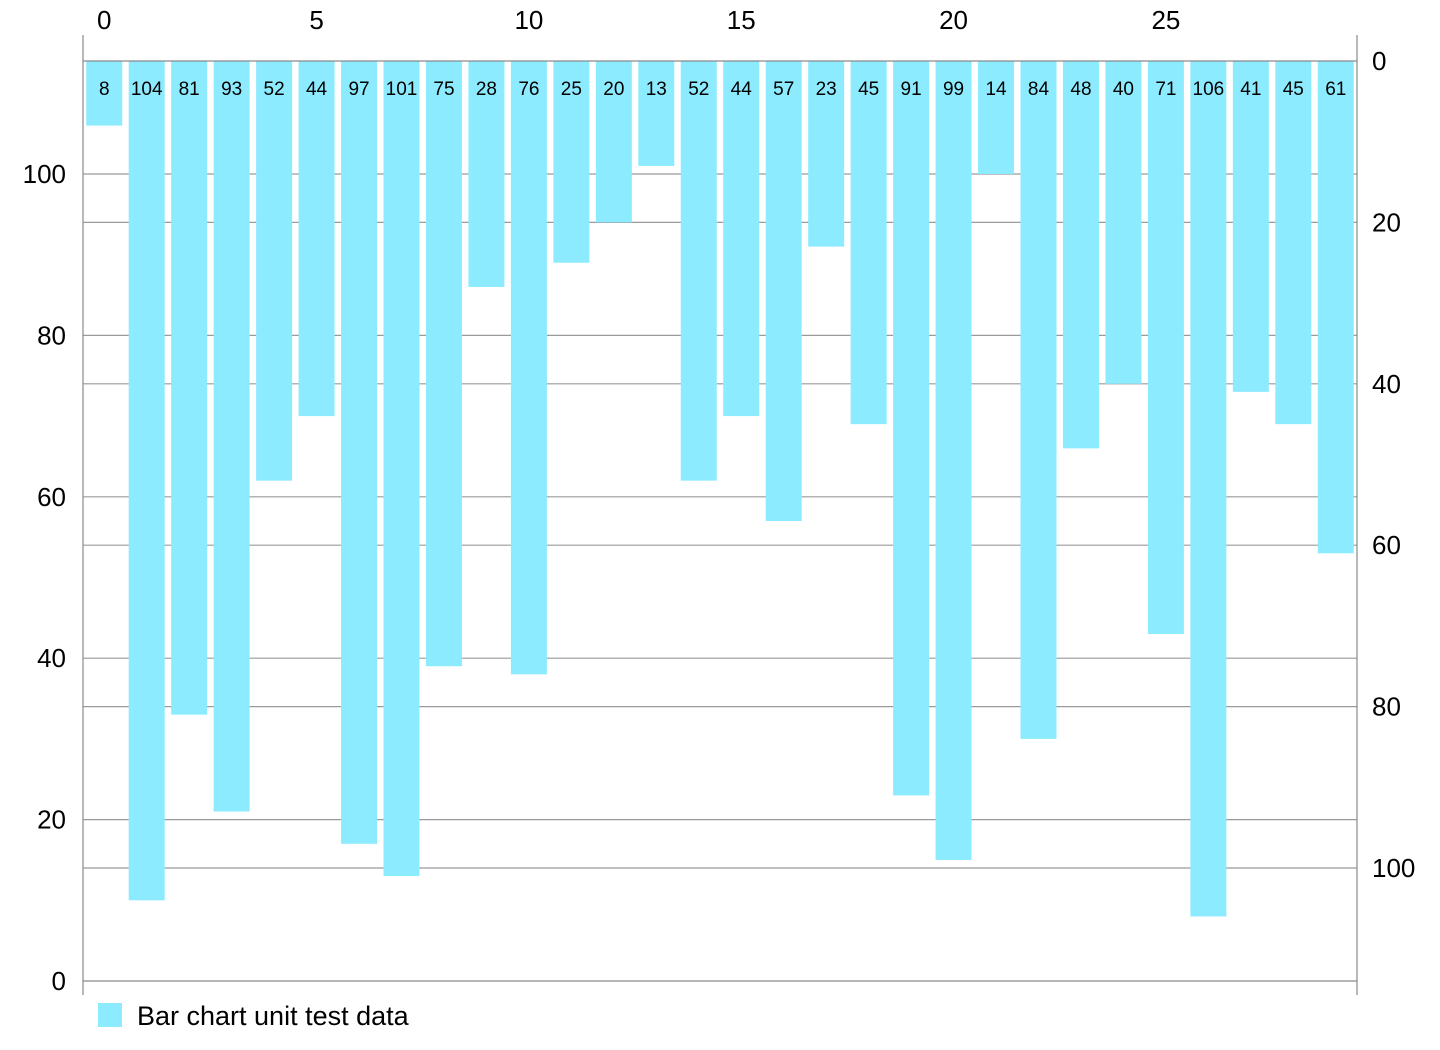 The height and width of the screenshot is (1050, 1440). I want to click on bar-value-label: 25, so click(571, 89).